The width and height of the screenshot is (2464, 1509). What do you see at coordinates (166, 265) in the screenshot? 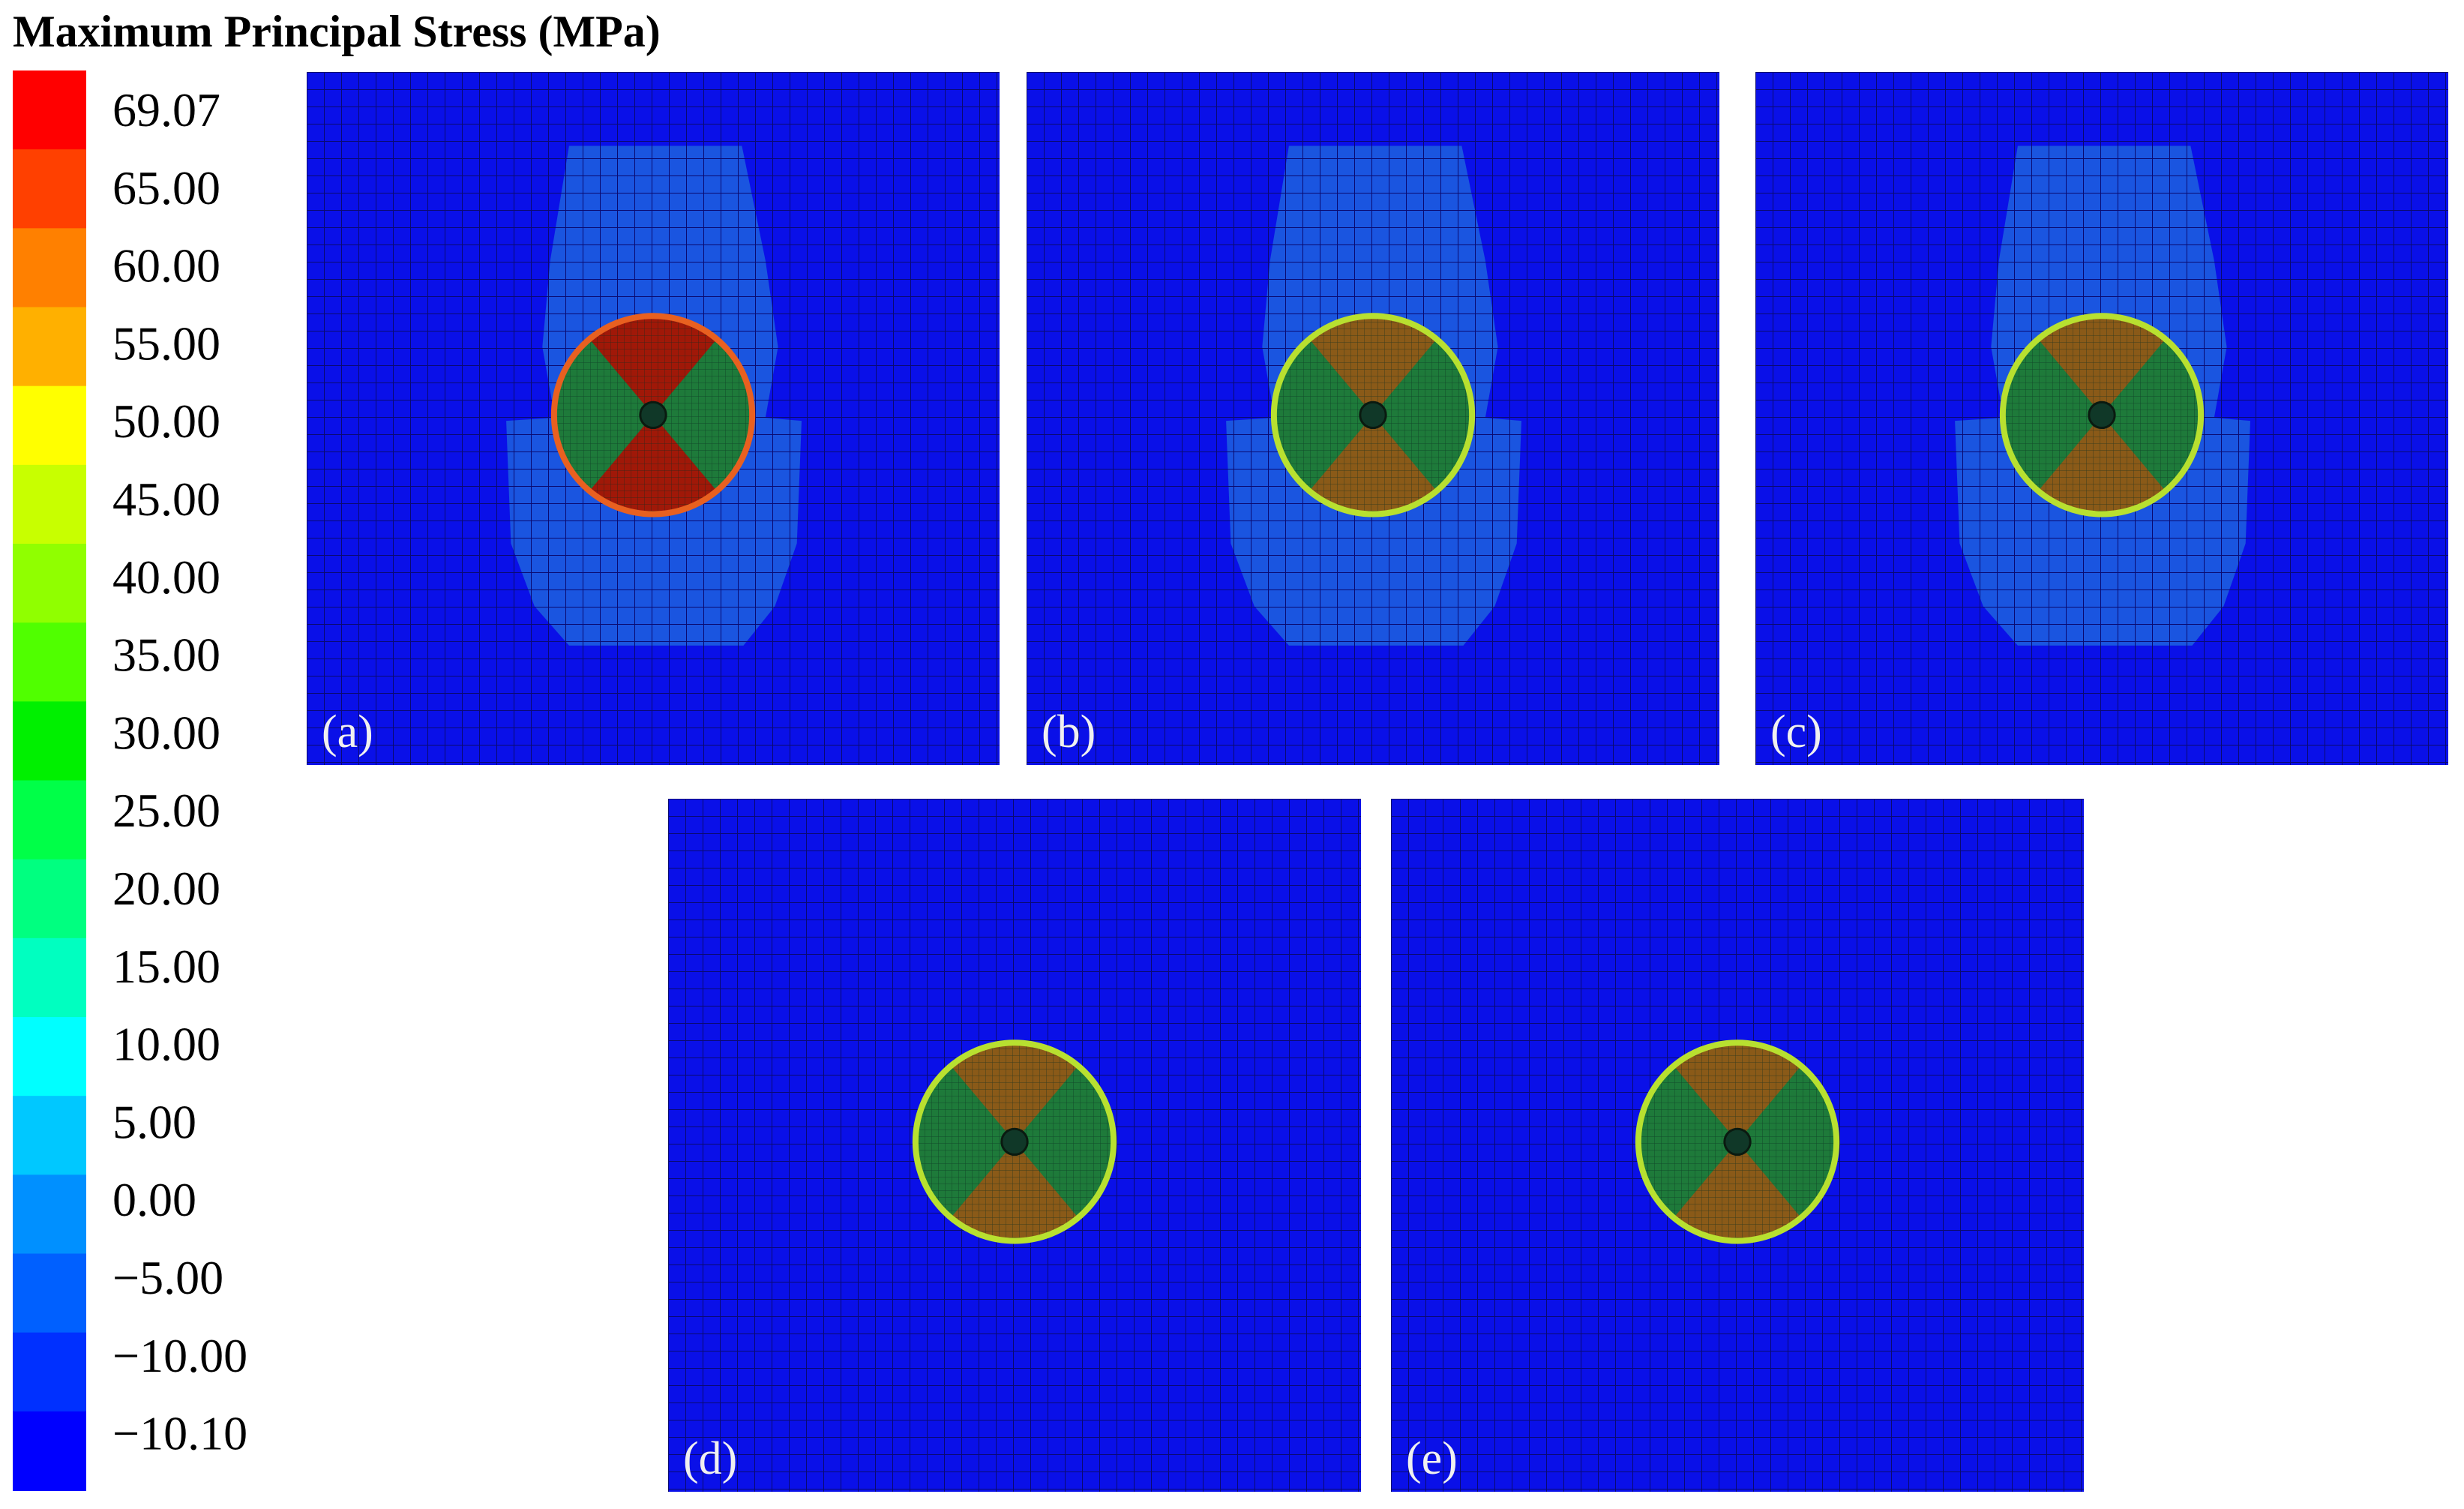
I see `legend-label: 60.00` at bounding box center [166, 265].